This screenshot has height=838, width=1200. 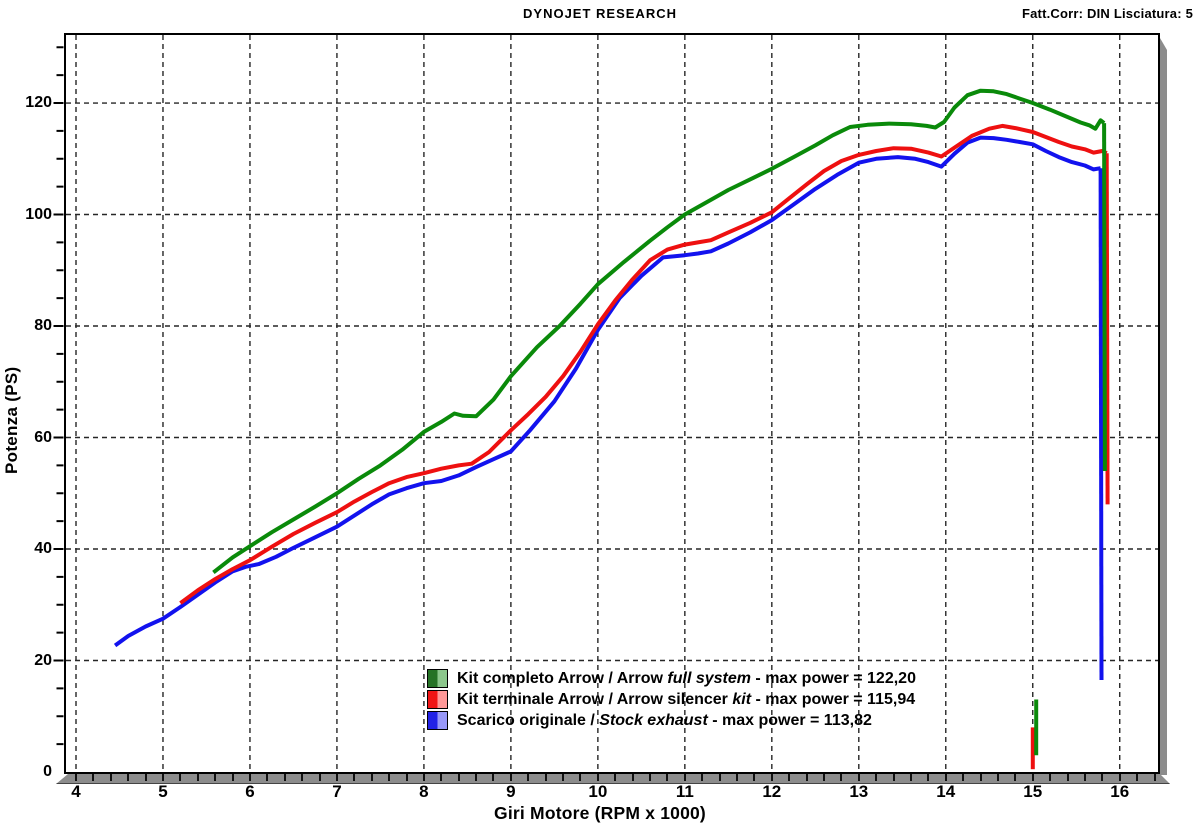 What do you see at coordinates (38, 214) in the screenshot?
I see `y-tick-label: 100` at bounding box center [38, 214].